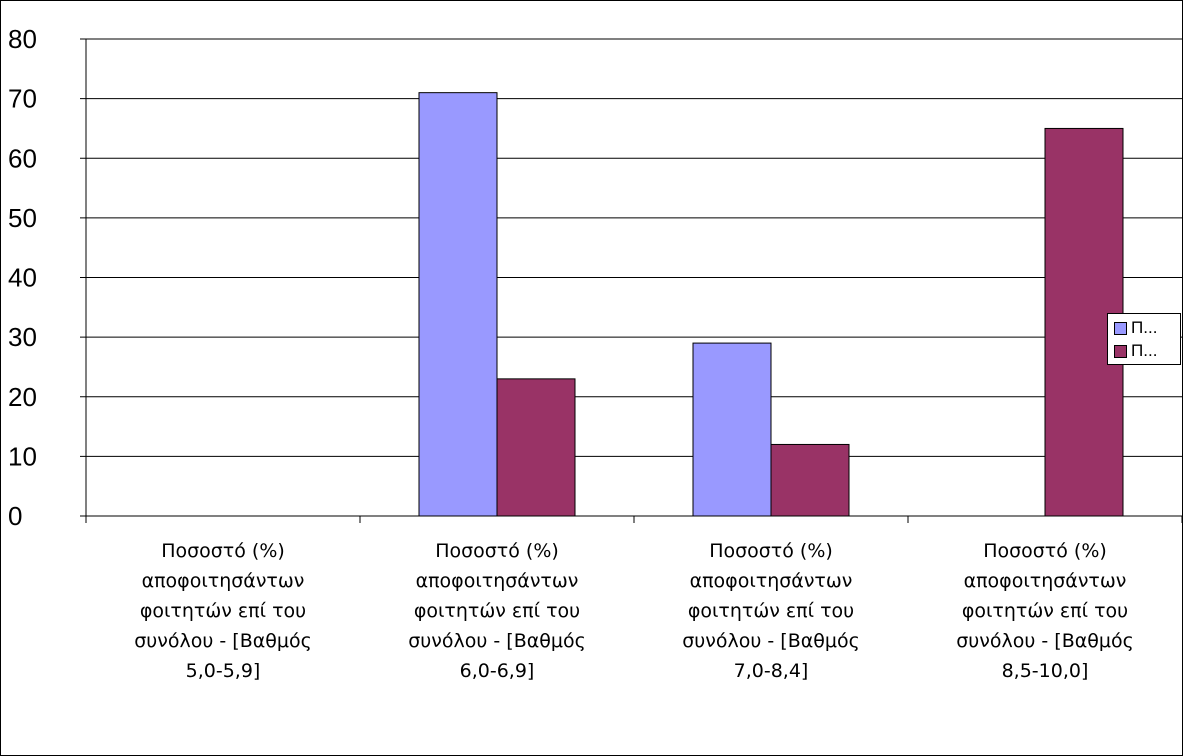 Image resolution: width=1183 pixels, height=756 pixels. I want to click on y-tick-label: 20, so click(22, 397).